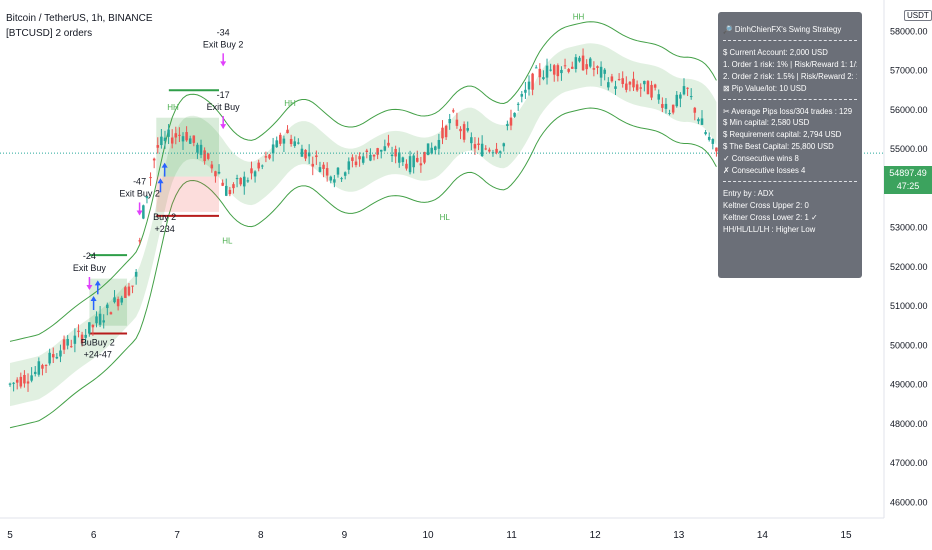 The image size is (932, 550). Describe the element at coordinates (909, 110) in the screenshot. I see `y-tick-label: 56000.00` at that location.